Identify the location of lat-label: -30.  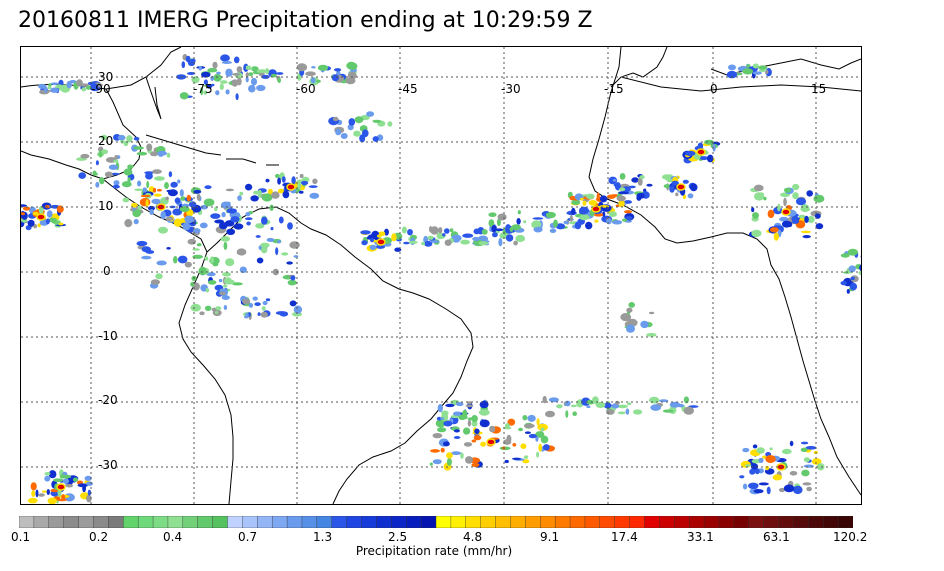
(108, 465).